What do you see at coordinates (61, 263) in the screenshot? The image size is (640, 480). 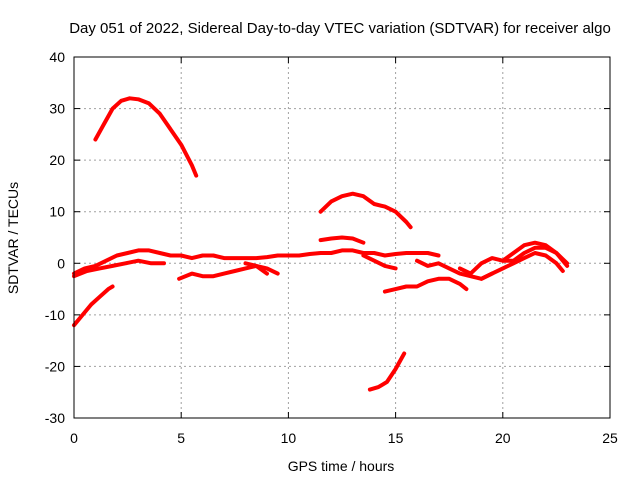 I see `y-tick-label: 0` at bounding box center [61, 263].